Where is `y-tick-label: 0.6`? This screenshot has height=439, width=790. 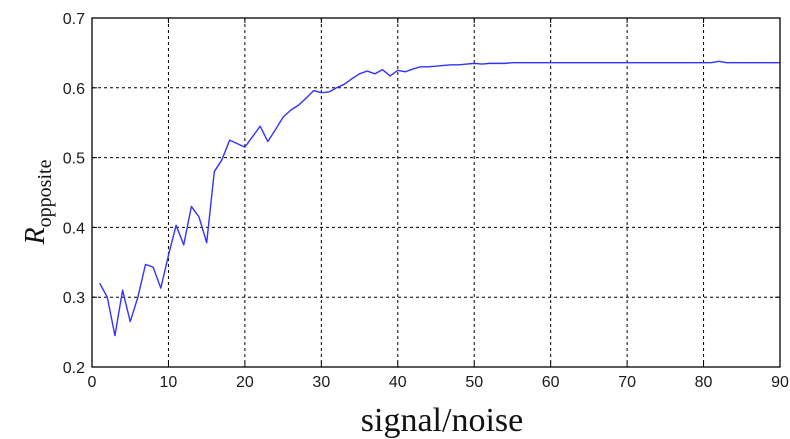
y-tick-label: 0.6 is located at coordinates (74, 89).